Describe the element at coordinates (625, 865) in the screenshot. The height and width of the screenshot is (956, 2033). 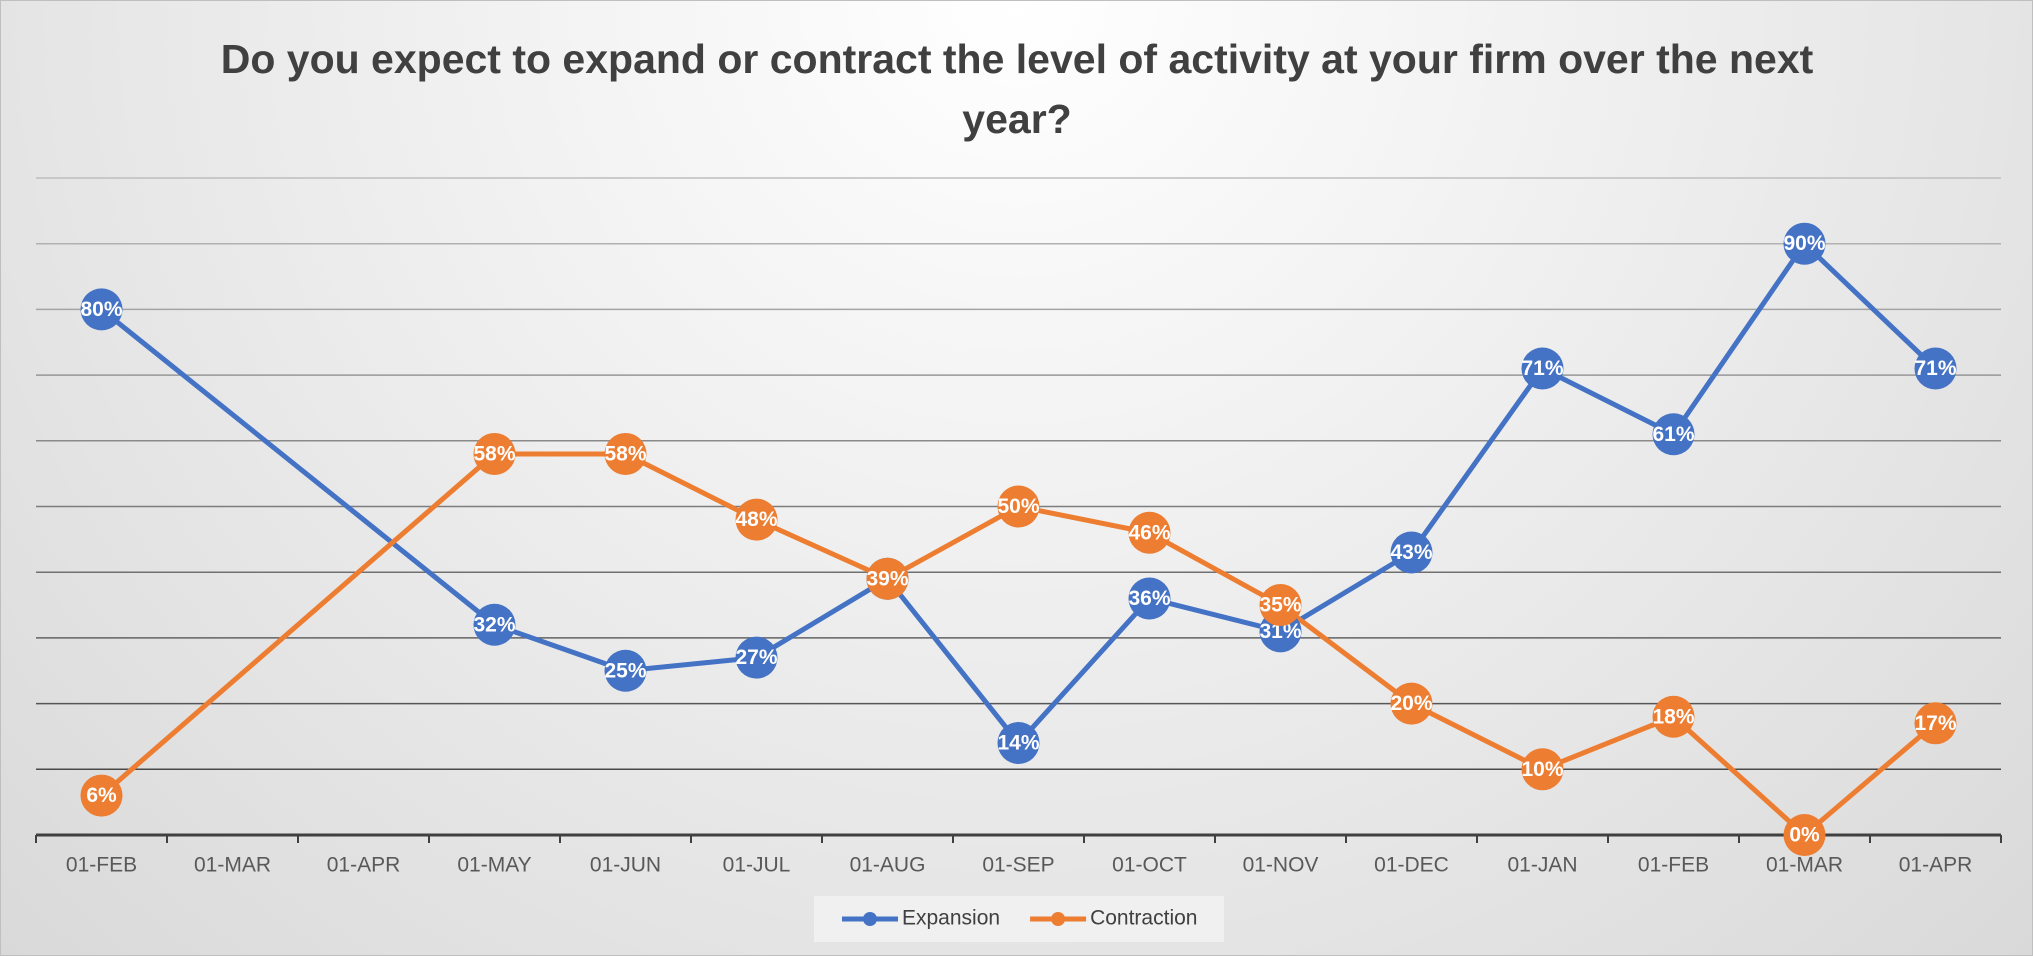
I see `x-tick-label: 01-JUN` at that location.